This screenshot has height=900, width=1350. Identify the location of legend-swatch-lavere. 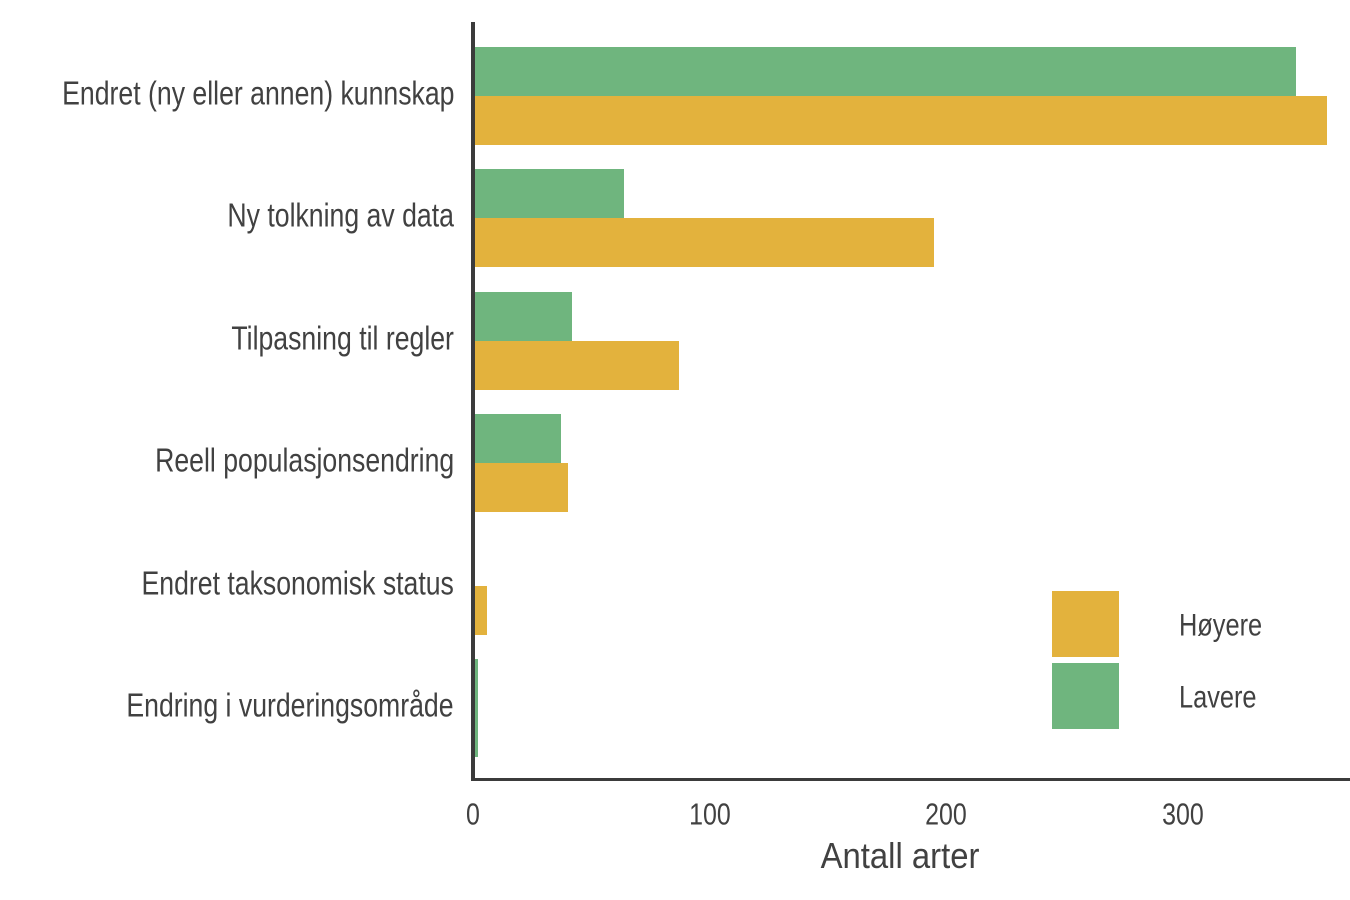
(1085, 695).